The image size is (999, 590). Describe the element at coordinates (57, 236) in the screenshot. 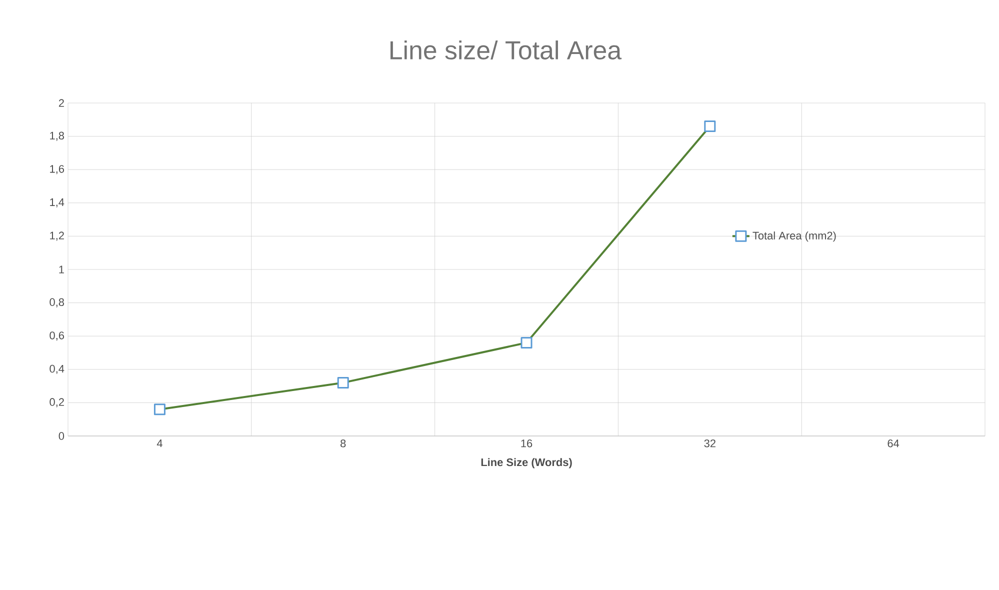

I see `y-tick-label: 1,2` at that location.